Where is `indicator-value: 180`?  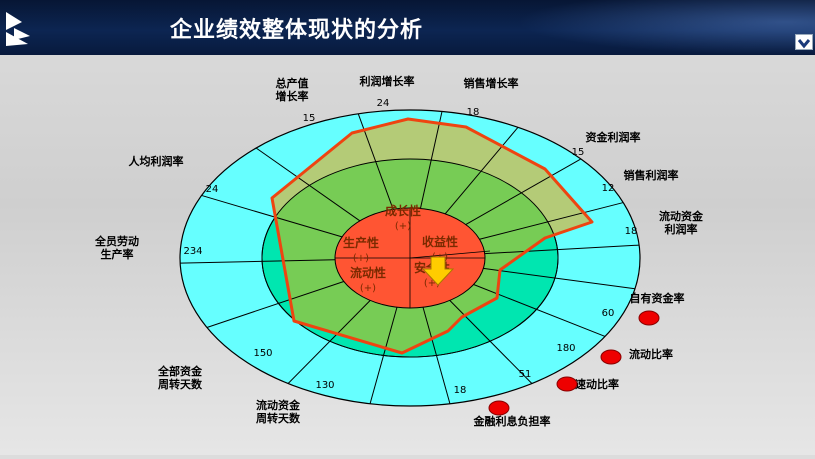 indicator-value: 180 is located at coordinates (565, 348).